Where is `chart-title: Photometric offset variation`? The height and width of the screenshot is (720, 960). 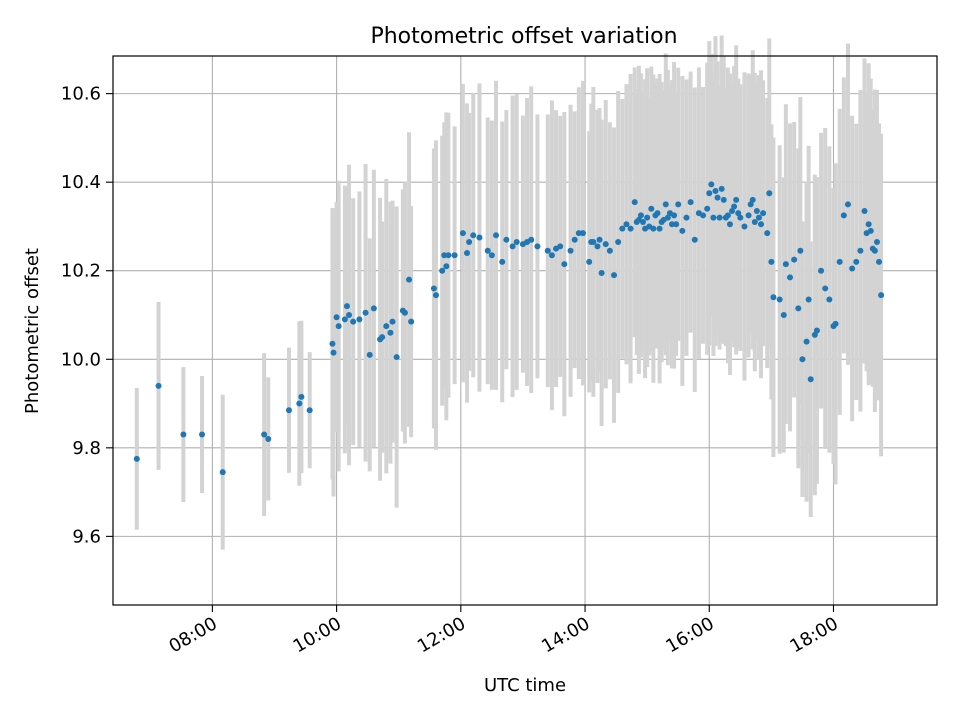
chart-title: Photometric offset variation is located at coordinates (523, 36).